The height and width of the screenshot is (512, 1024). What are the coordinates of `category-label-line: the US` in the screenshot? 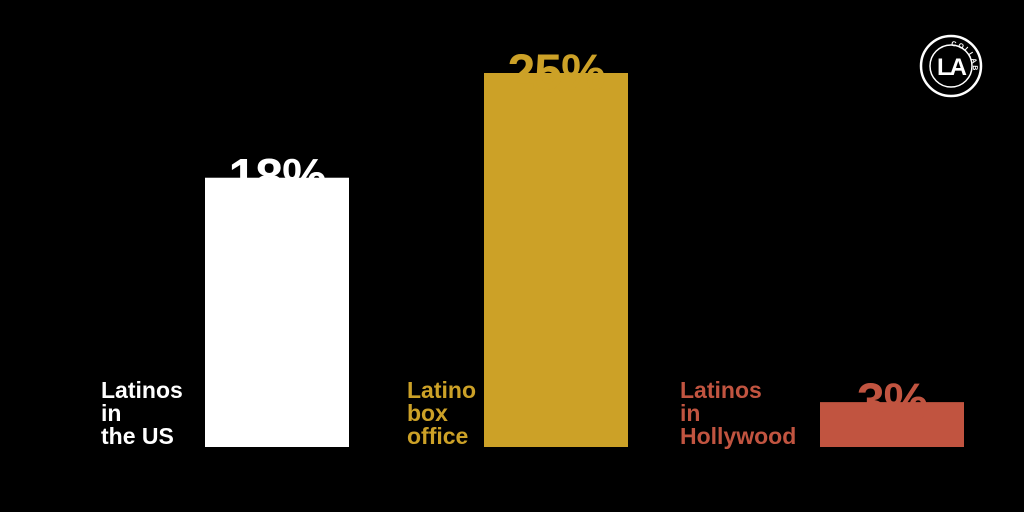 It's located at (137, 436).